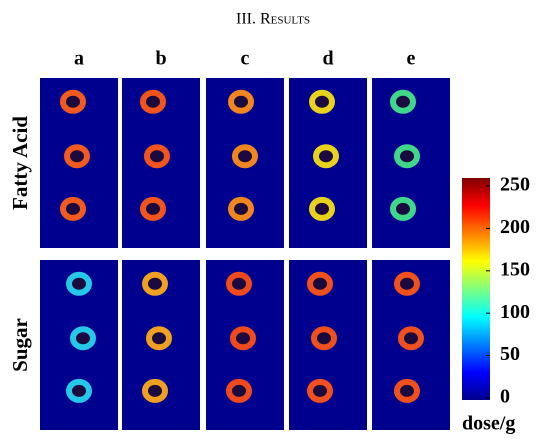  I want to click on colorbar-tick-label: 0, so click(505, 397).